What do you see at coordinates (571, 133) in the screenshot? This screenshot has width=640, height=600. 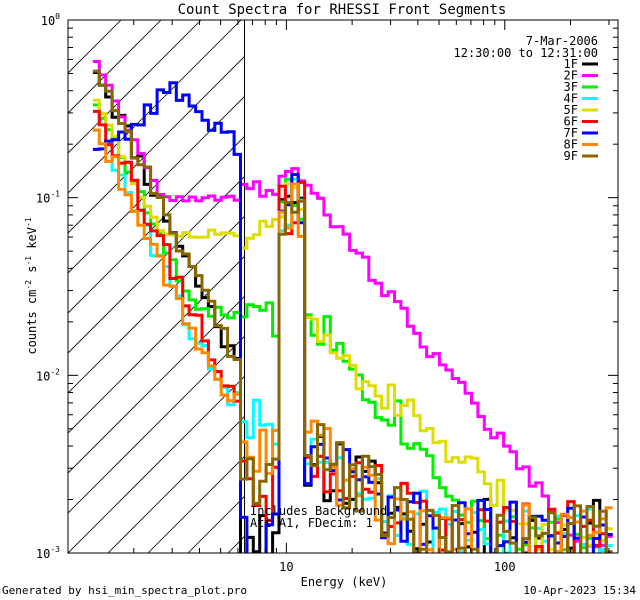 I see `legend-label-7F: 7F` at bounding box center [571, 133].